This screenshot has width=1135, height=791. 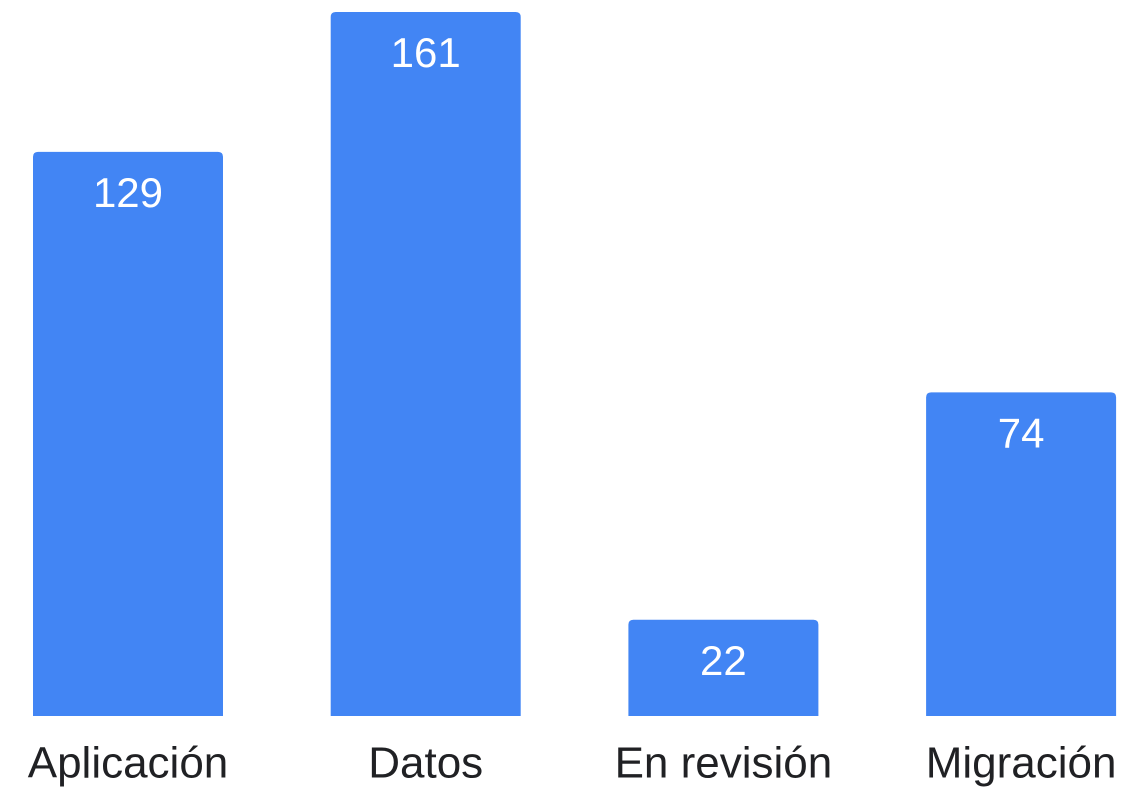 What do you see at coordinates (724, 763) in the screenshot?
I see `x-tick-label: En revisión` at bounding box center [724, 763].